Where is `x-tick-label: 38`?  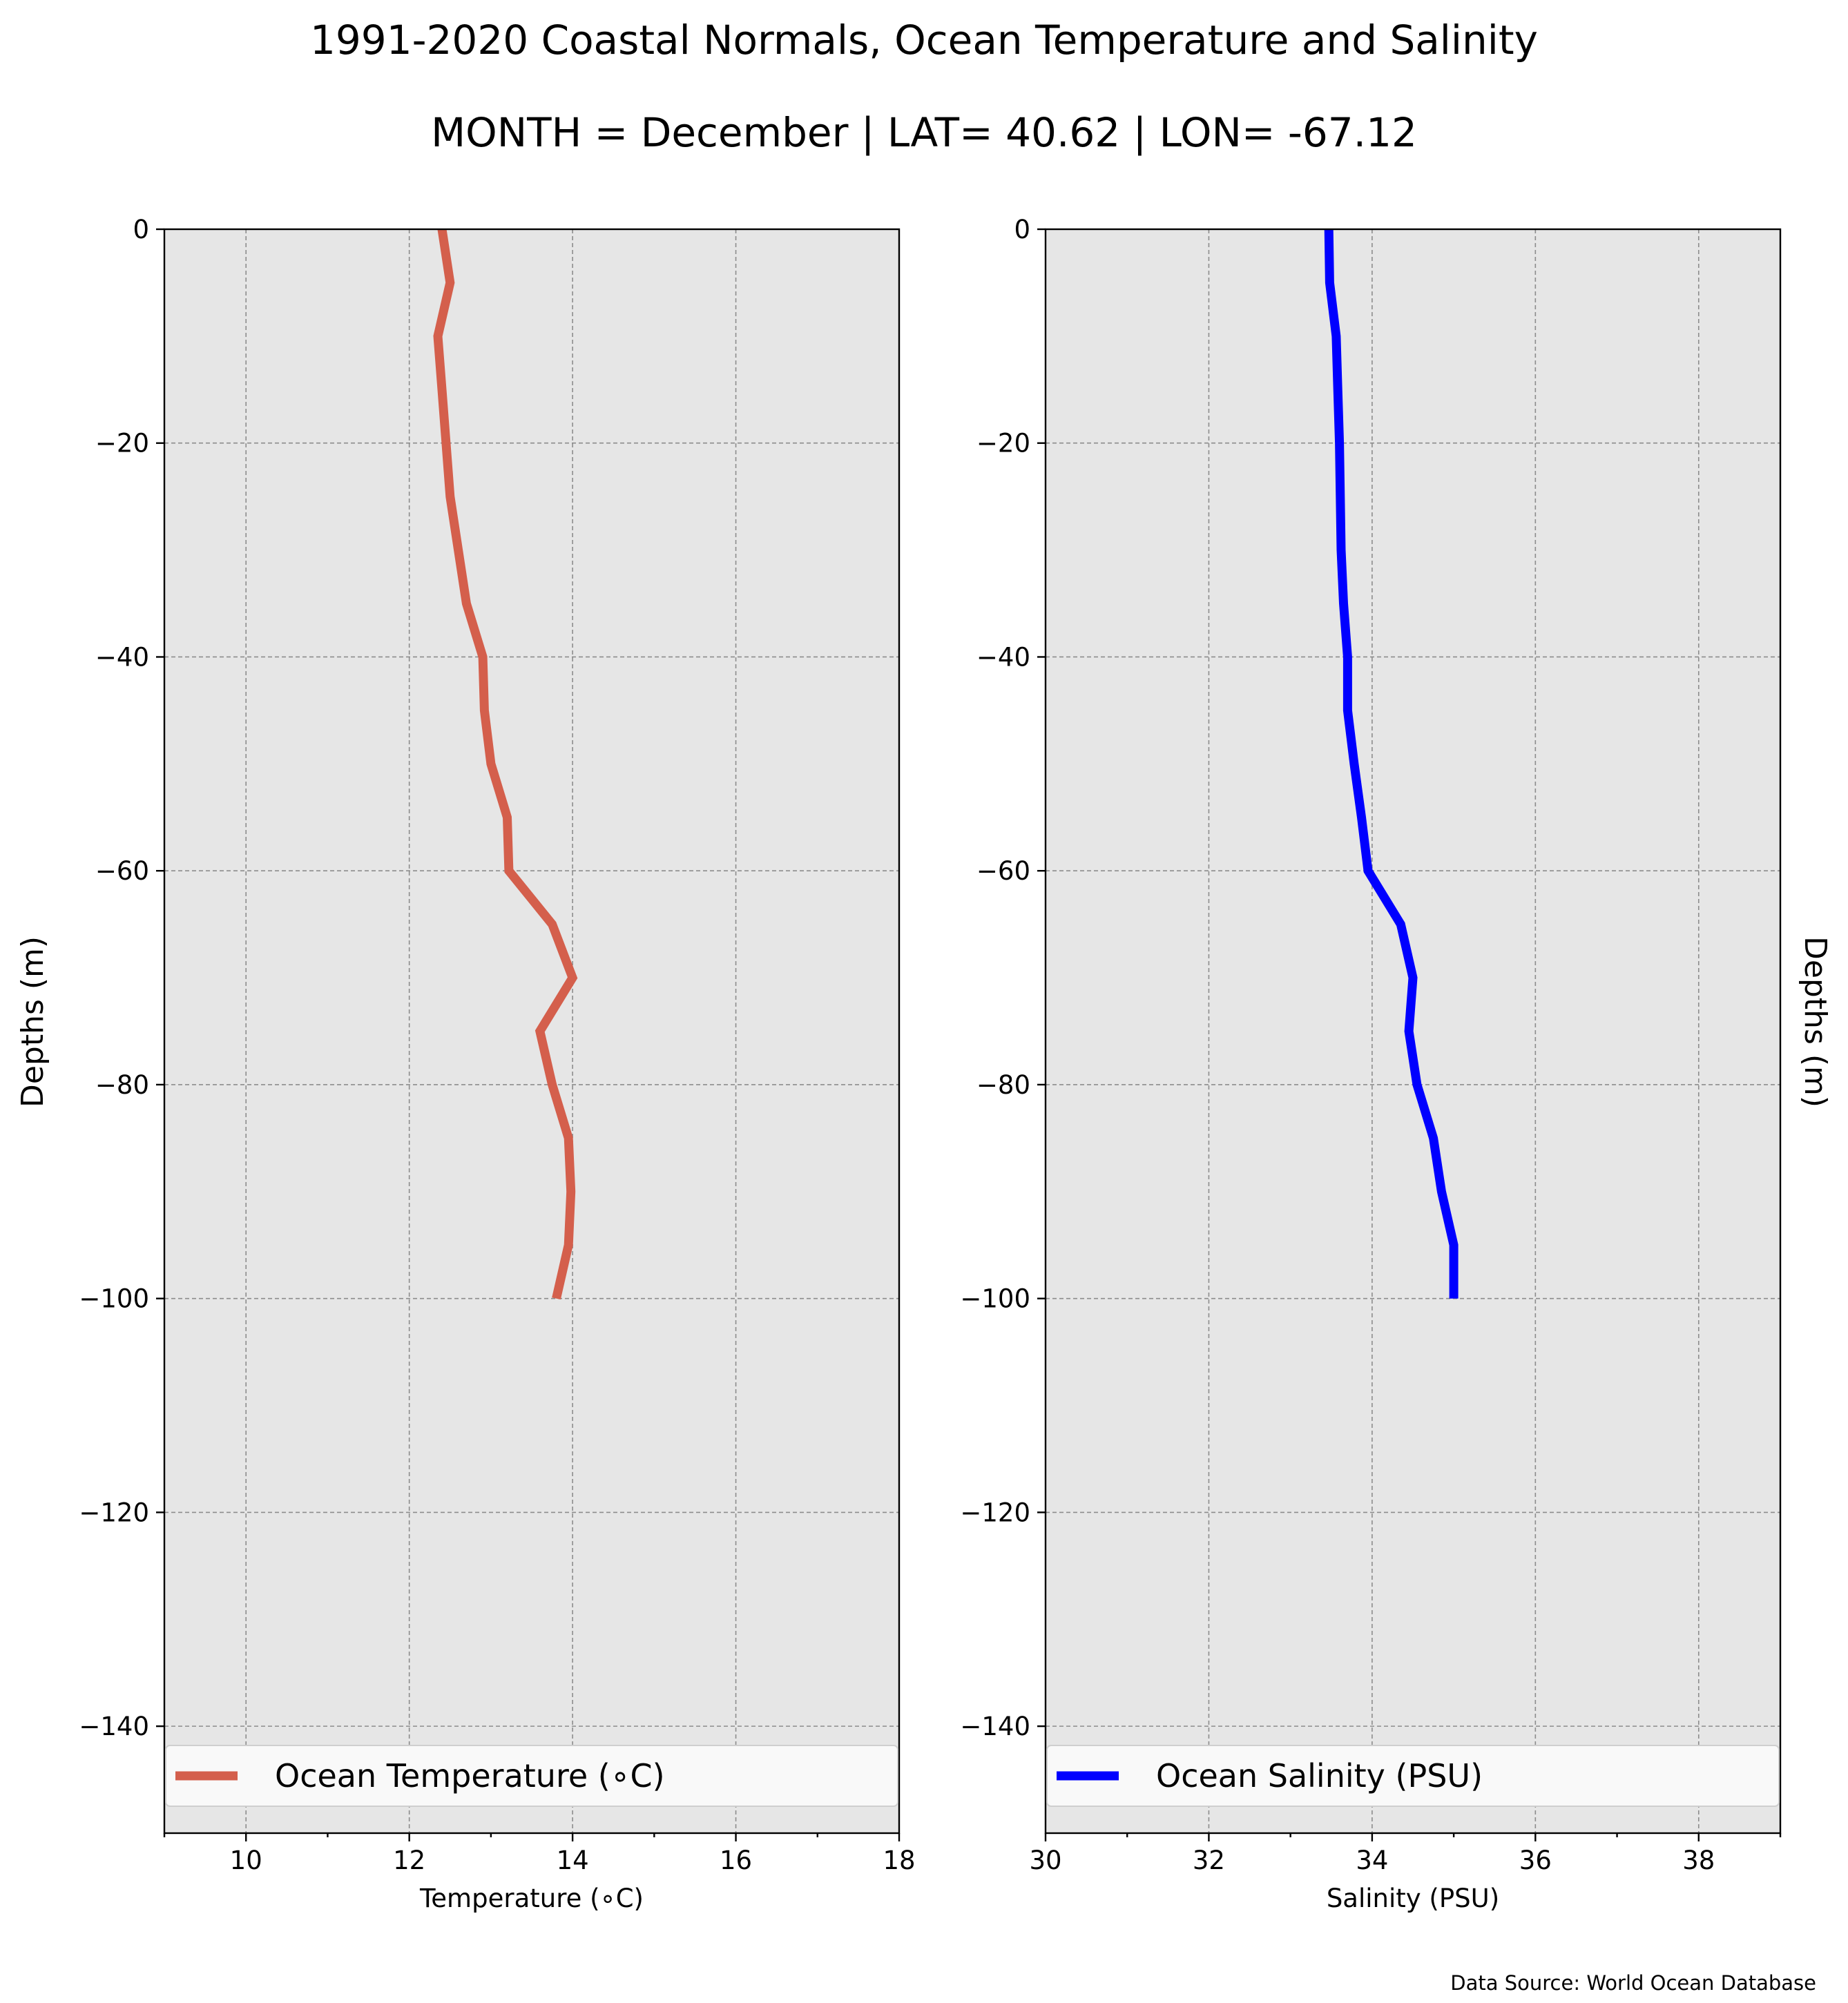 x-tick-label: 38 is located at coordinates (1698, 1861).